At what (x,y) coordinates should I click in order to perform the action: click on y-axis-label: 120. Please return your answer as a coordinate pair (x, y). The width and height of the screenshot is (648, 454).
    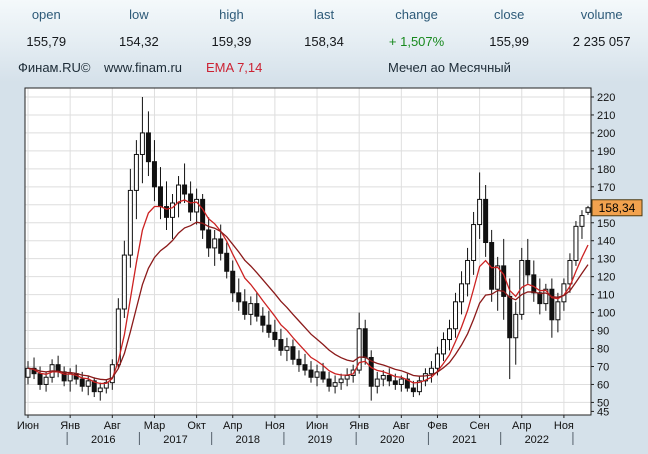
    Looking at the image, I should click on (606, 278).